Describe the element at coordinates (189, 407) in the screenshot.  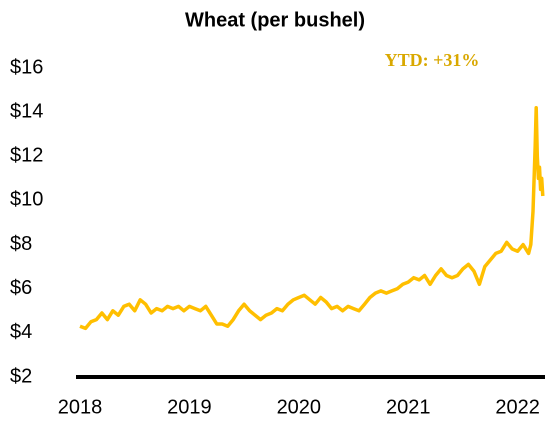
I see `x-tick-label: 2019` at that location.